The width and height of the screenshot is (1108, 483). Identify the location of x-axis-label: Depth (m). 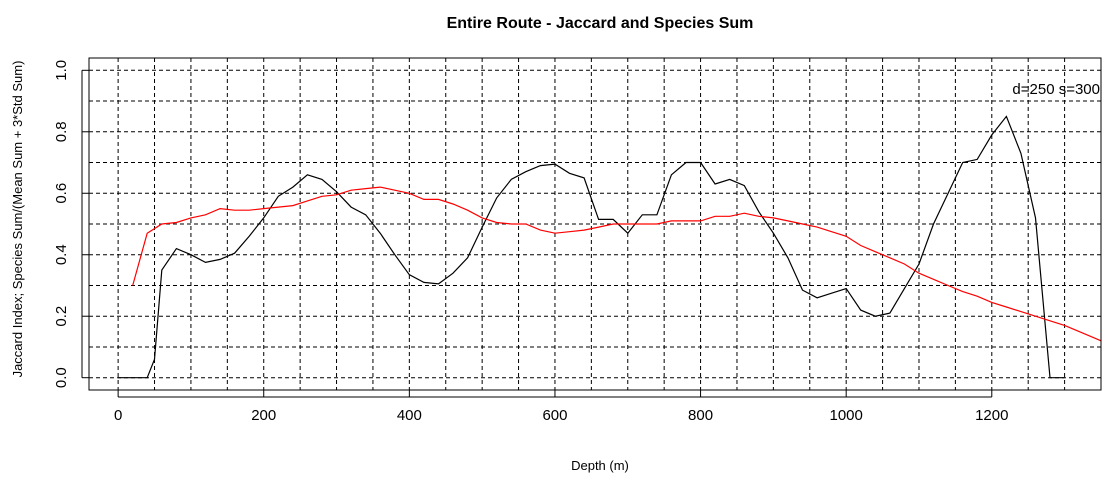
(600, 465).